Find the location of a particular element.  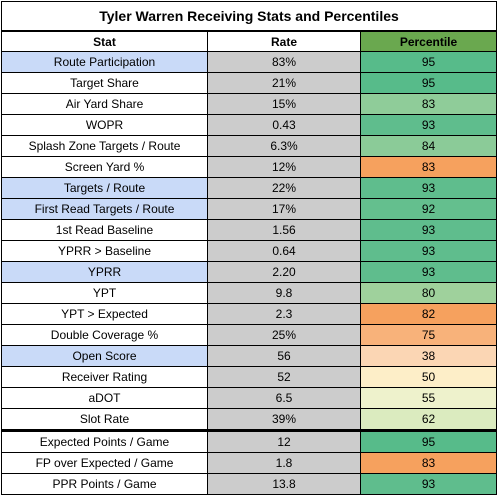

table-row: Slot Rate 39% 62 is located at coordinates (249, 419).